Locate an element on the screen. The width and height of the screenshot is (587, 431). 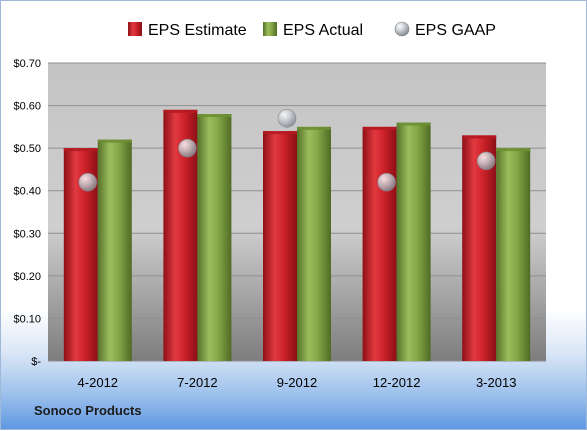
x-category-label: 4-2012 is located at coordinates (98, 382).